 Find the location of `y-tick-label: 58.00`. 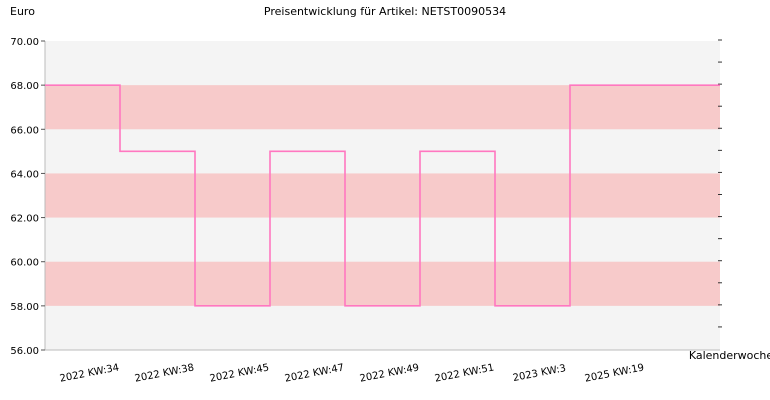

y-tick-label: 58.00 is located at coordinates (24, 307).